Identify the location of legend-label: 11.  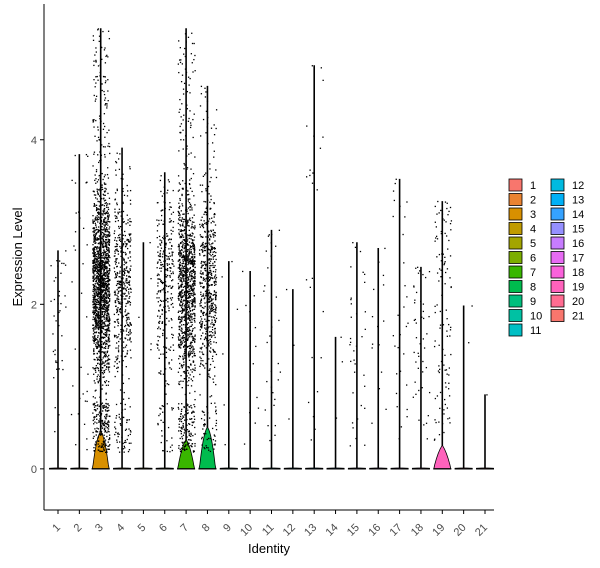
(535, 331).